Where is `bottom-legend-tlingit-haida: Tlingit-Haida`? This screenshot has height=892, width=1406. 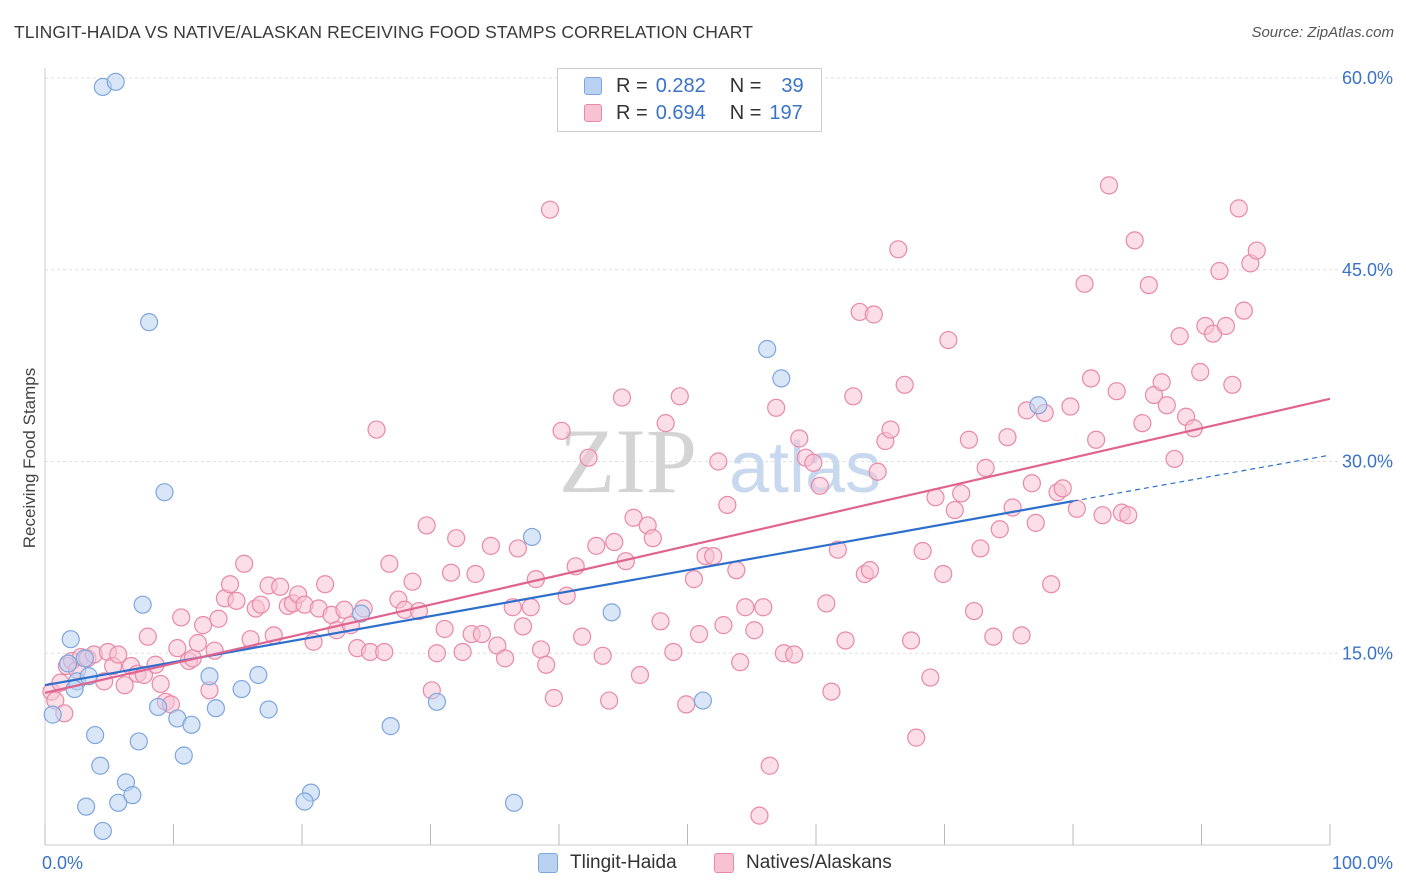
bottom-legend-tlingit-haida: Tlingit-Haida is located at coordinates (607, 863).